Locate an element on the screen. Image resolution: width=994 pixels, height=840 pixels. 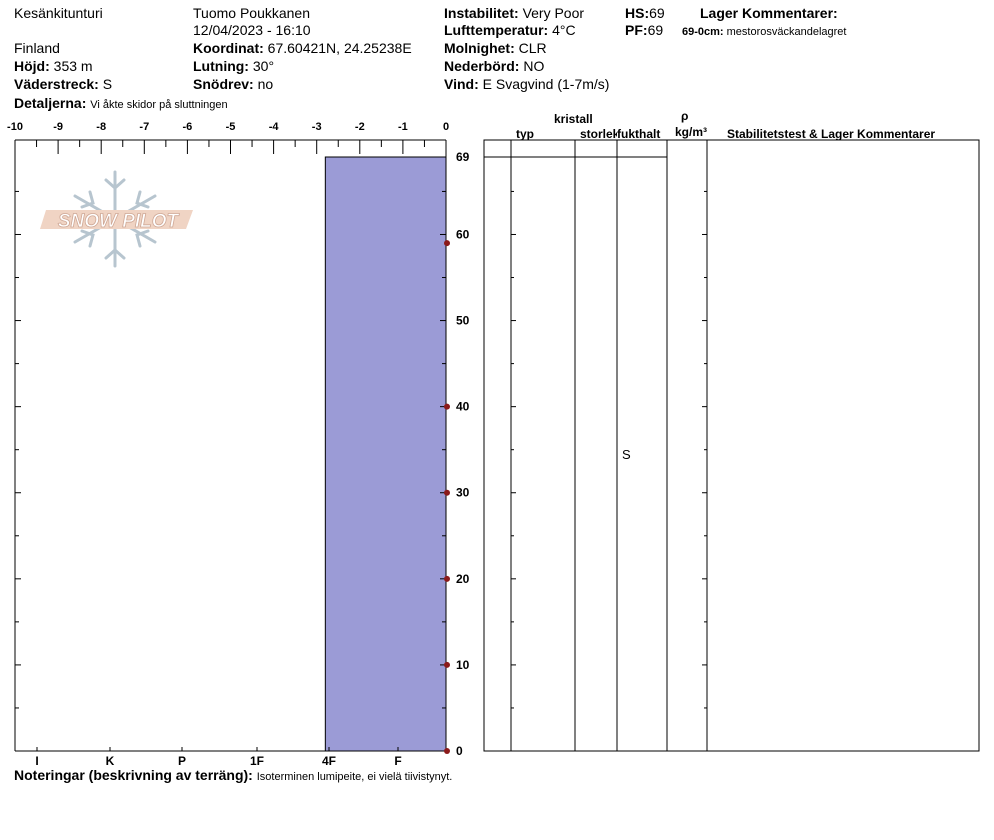
hardness-tick-label: K is located at coordinates (110, 761).